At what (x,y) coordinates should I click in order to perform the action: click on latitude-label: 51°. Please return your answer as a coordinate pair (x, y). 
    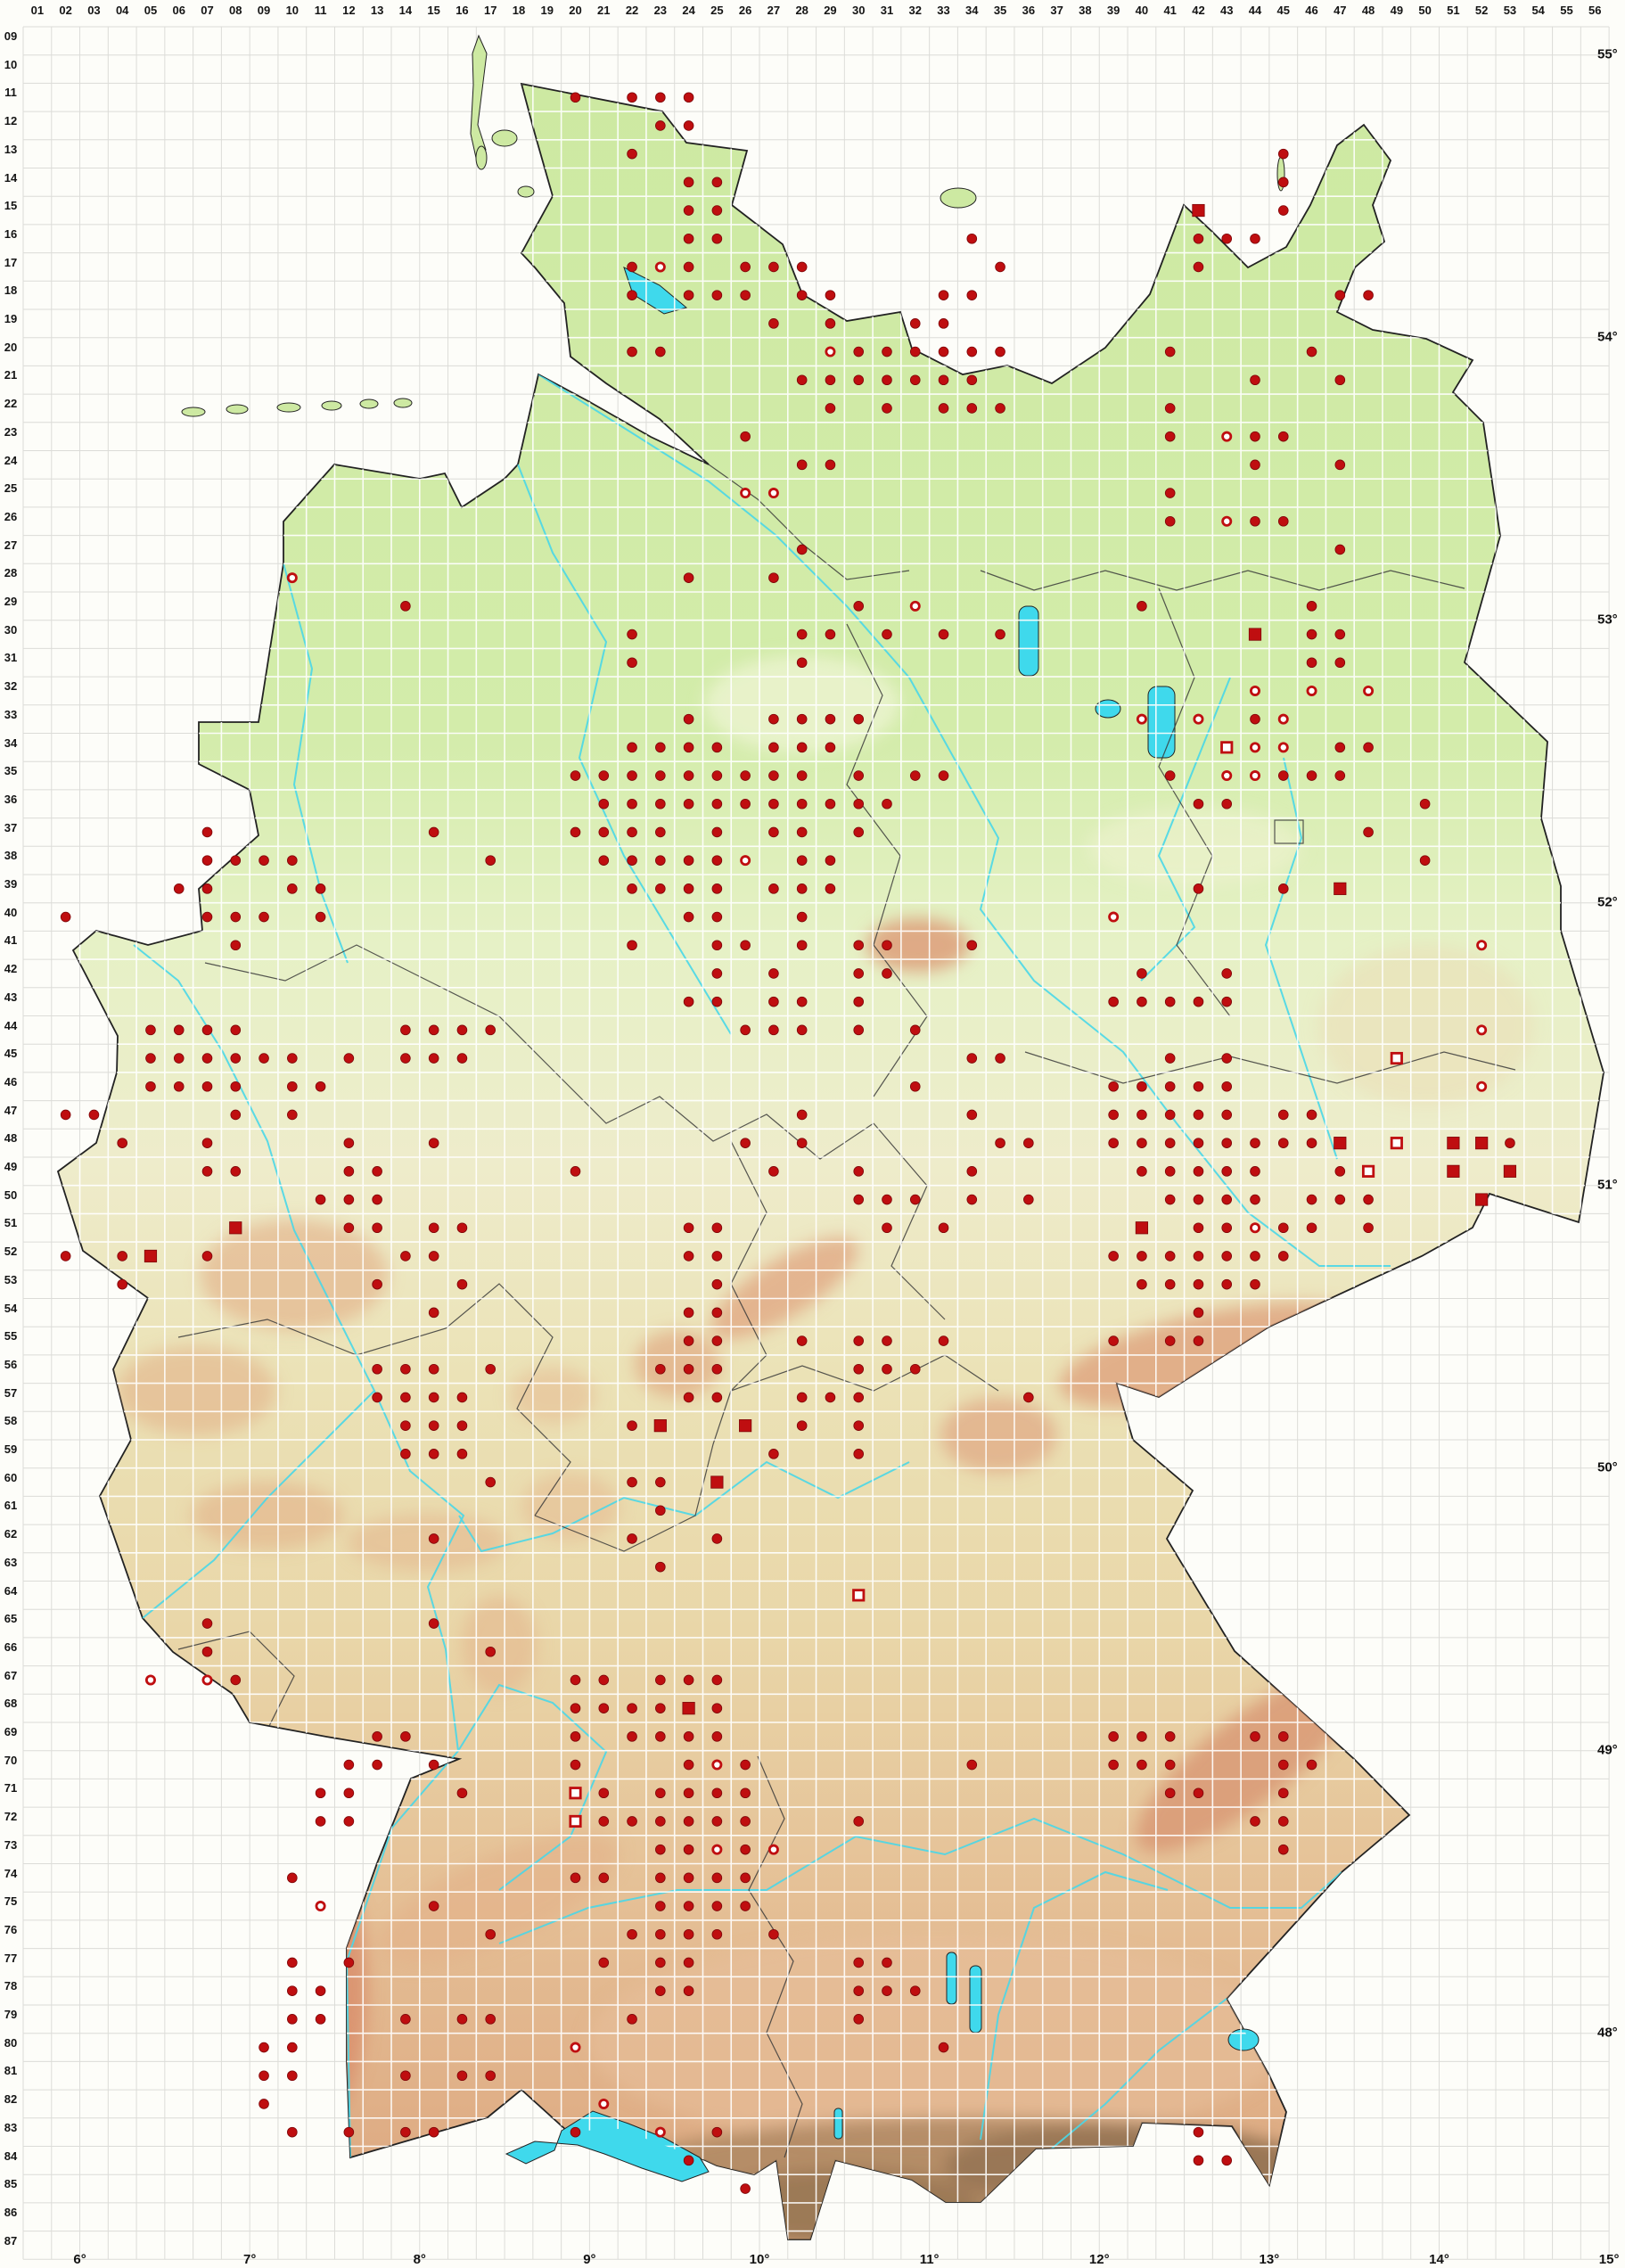
    Looking at the image, I should click on (1608, 1185).